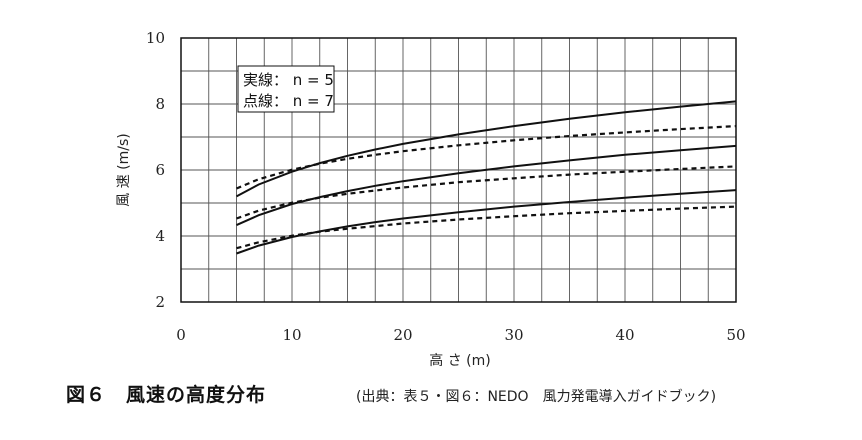 The height and width of the screenshot is (440, 862). I want to click on legend-entry-solid: 実線： n = 5, so click(288, 80).